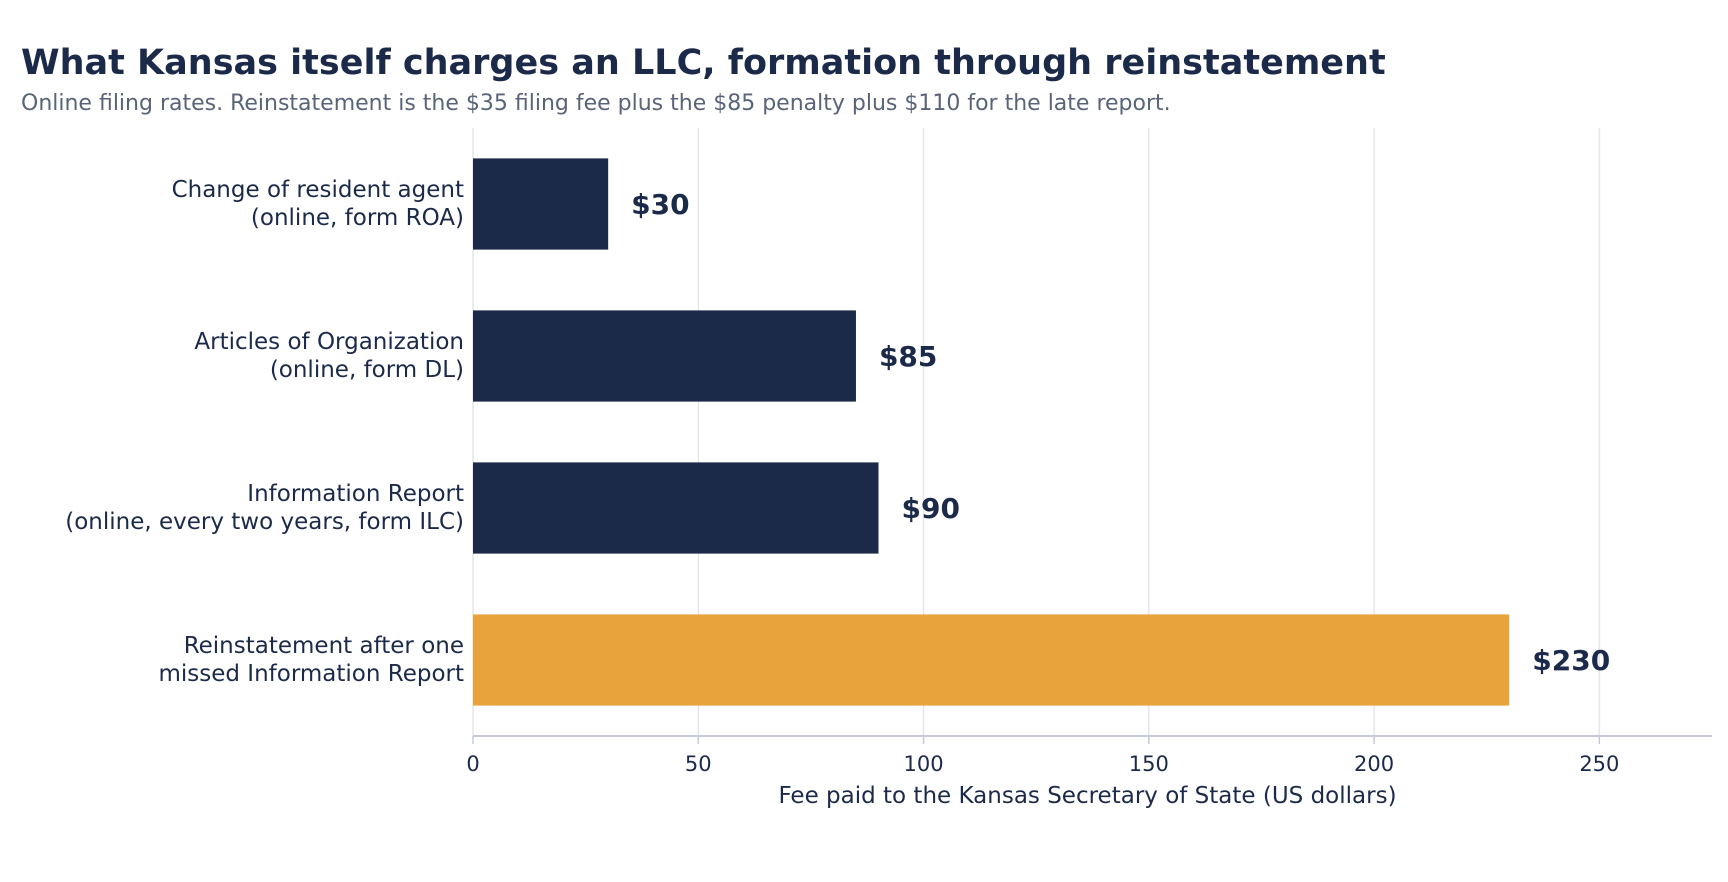 The height and width of the screenshot is (882, 1728). Describe the element at coordinates (1374, 764) in the screenshot. I see `x-tick-label: 200` at that location.